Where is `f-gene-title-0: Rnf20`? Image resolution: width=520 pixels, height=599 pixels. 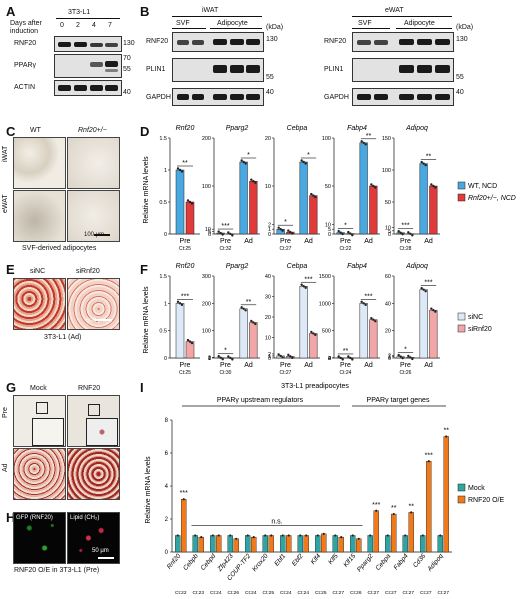
f-gene-title-0: Rnf20 is located at coordinates (185, 266).